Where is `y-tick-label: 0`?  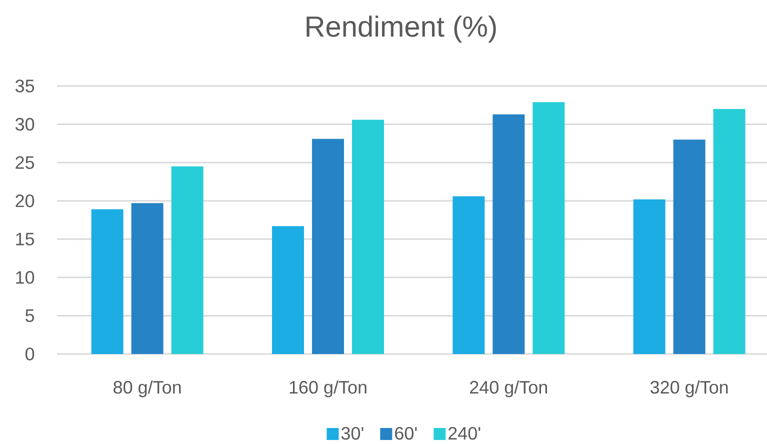 y-tick-label: 0 is located at coordinates (29, 354).